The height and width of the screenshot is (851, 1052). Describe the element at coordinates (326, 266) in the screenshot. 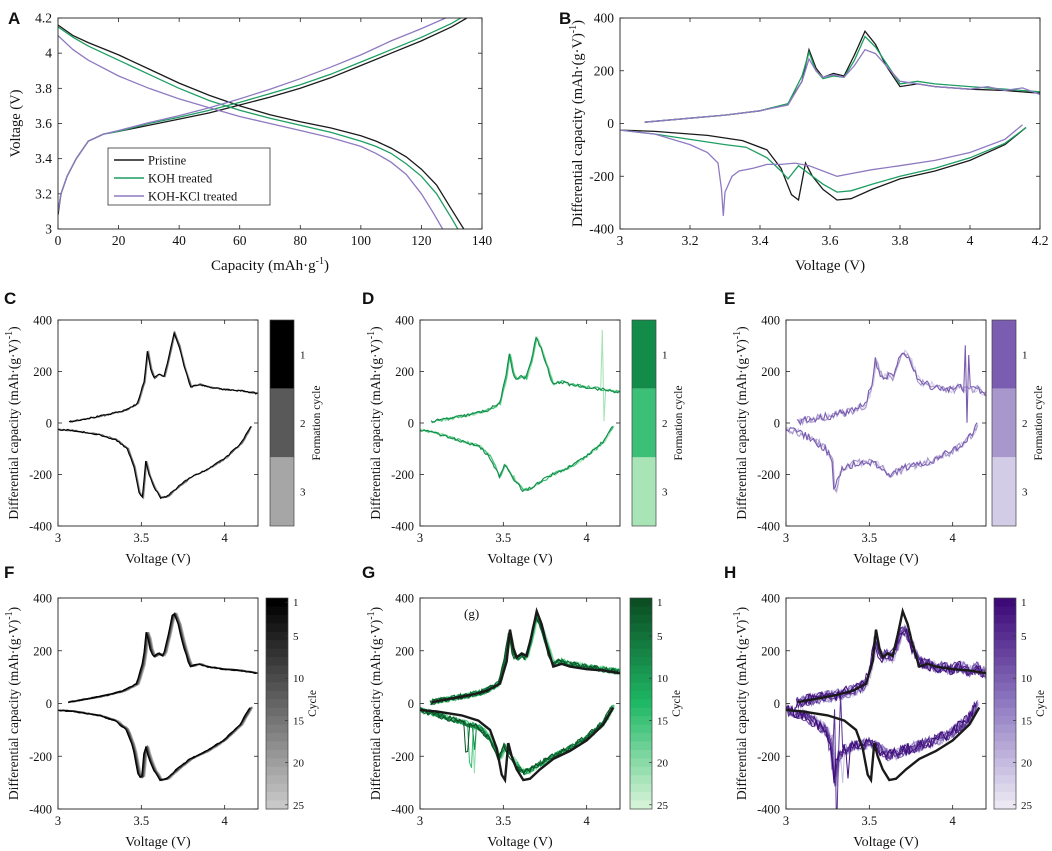

I see `x-axis-label-close: )` at that location.